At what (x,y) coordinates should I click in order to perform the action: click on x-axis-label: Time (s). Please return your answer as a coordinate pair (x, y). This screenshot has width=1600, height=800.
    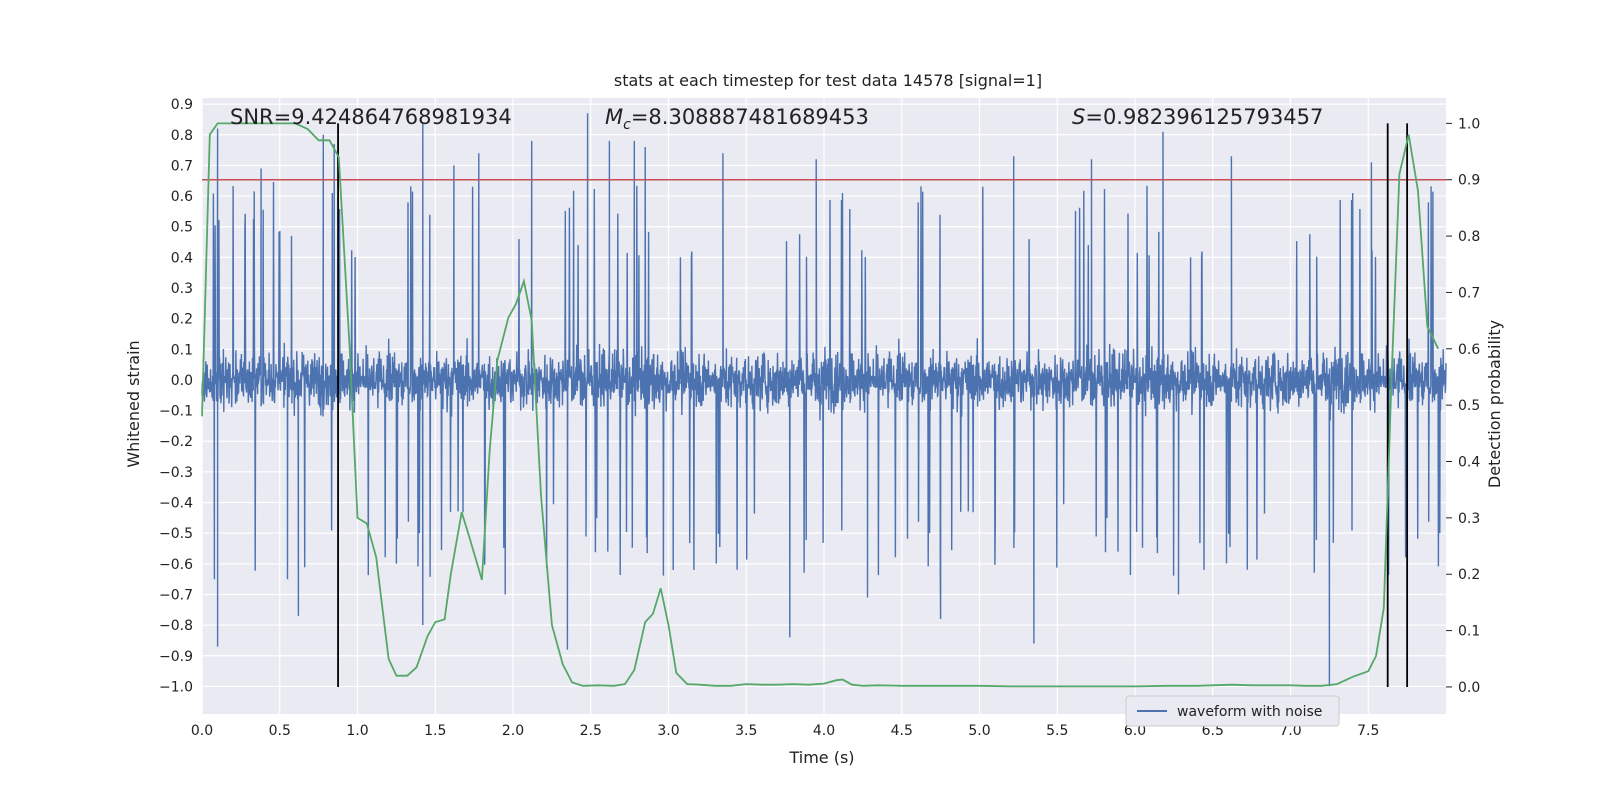
    Looking at the image, I should click on (821, 757).